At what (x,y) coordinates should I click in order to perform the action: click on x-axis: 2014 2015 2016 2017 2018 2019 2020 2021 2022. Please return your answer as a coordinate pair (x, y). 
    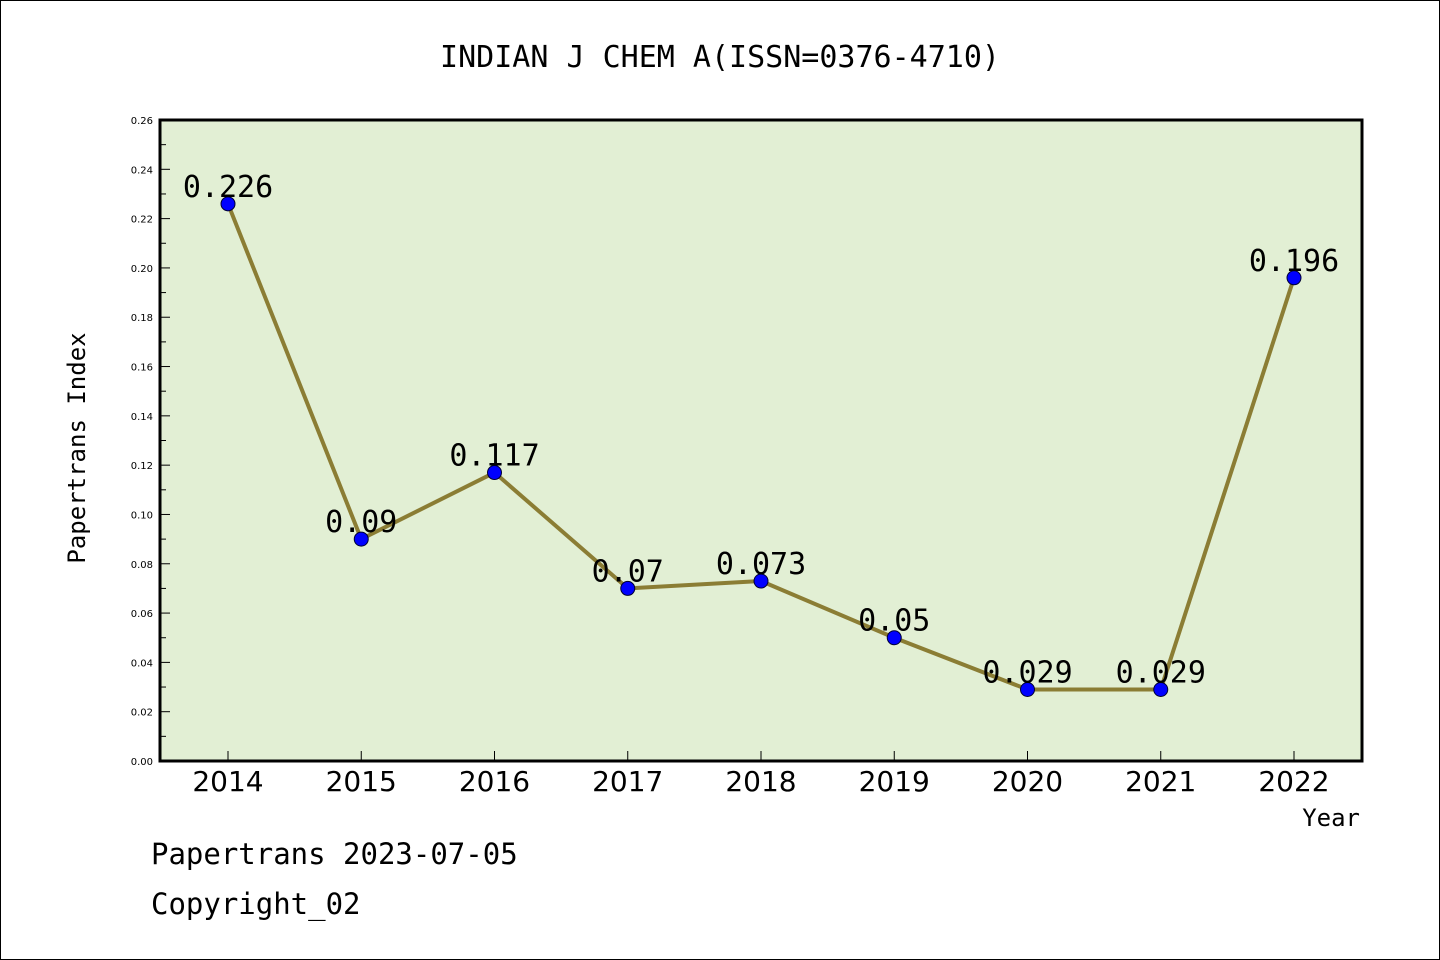
    Looking at the image, I should click on (761, 774).